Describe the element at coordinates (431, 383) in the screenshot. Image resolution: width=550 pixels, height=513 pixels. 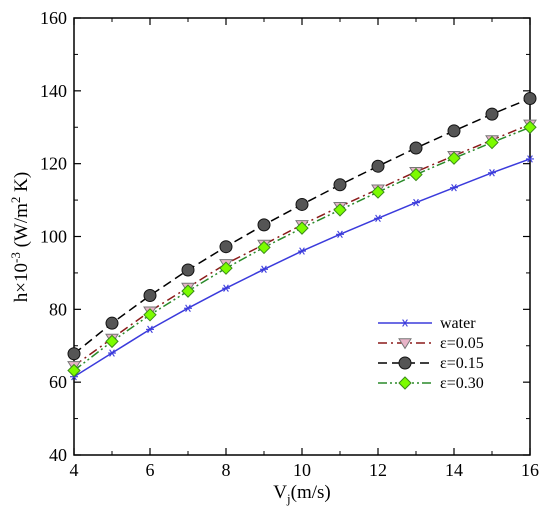
I see `legend-entry: ε=0.30` at that location.